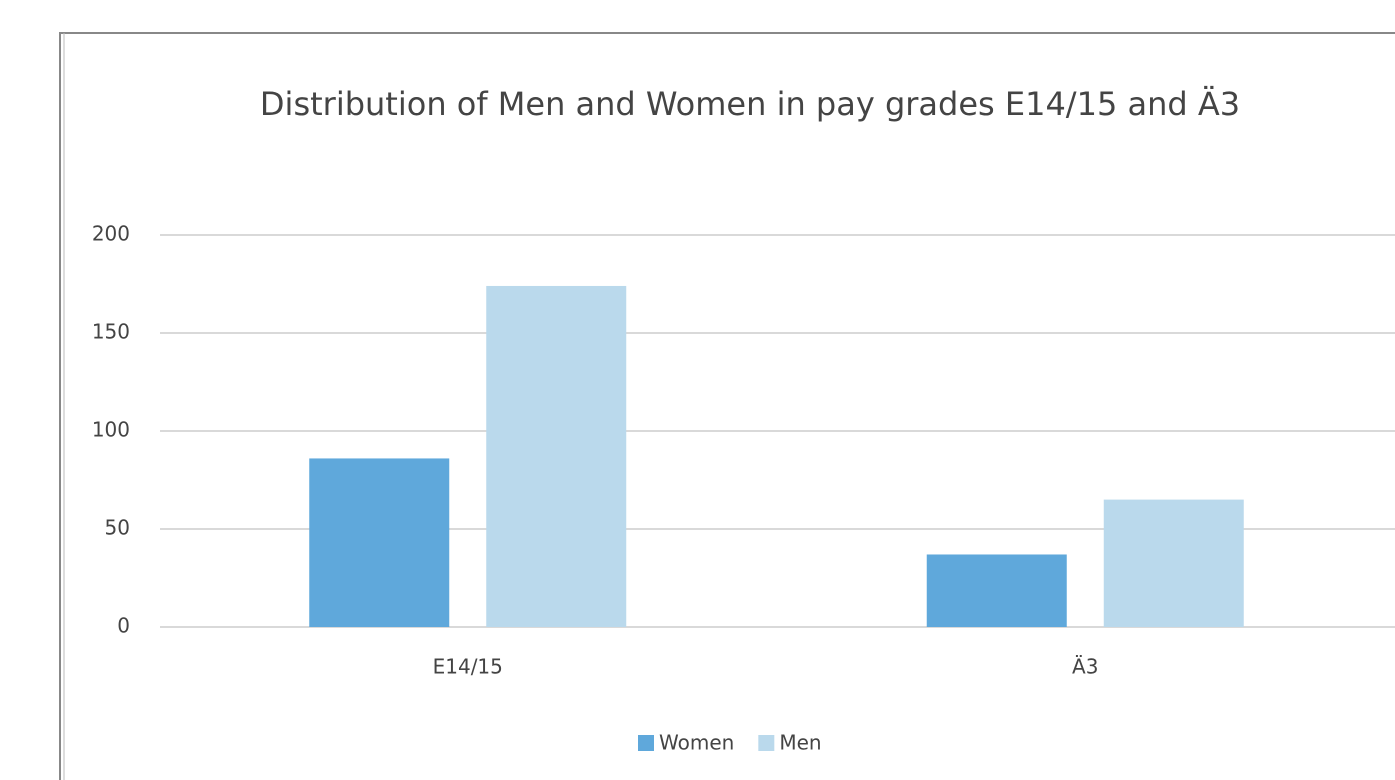  What do you see at coordinates (468, 667) in the screenshot?
I see `x-tick-label: E14/15` at bounding box center [468, 667].